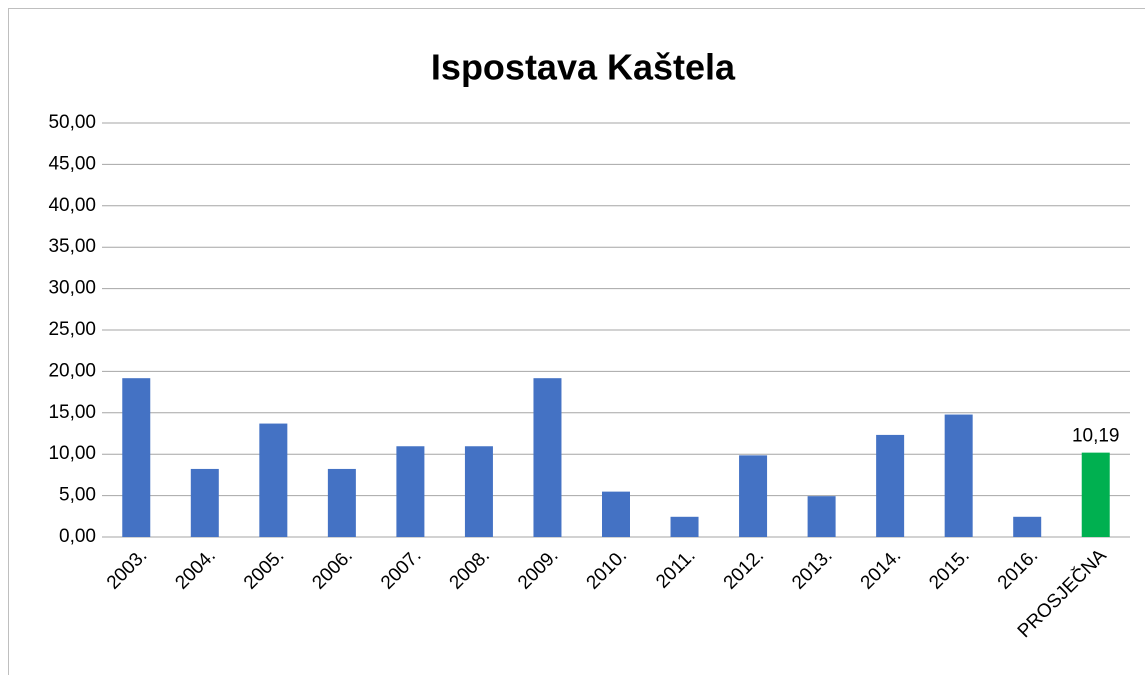 The height and width of the screenshot is (675, 1145). I want to click on x-tick-label: 2006., so click(332, 569).